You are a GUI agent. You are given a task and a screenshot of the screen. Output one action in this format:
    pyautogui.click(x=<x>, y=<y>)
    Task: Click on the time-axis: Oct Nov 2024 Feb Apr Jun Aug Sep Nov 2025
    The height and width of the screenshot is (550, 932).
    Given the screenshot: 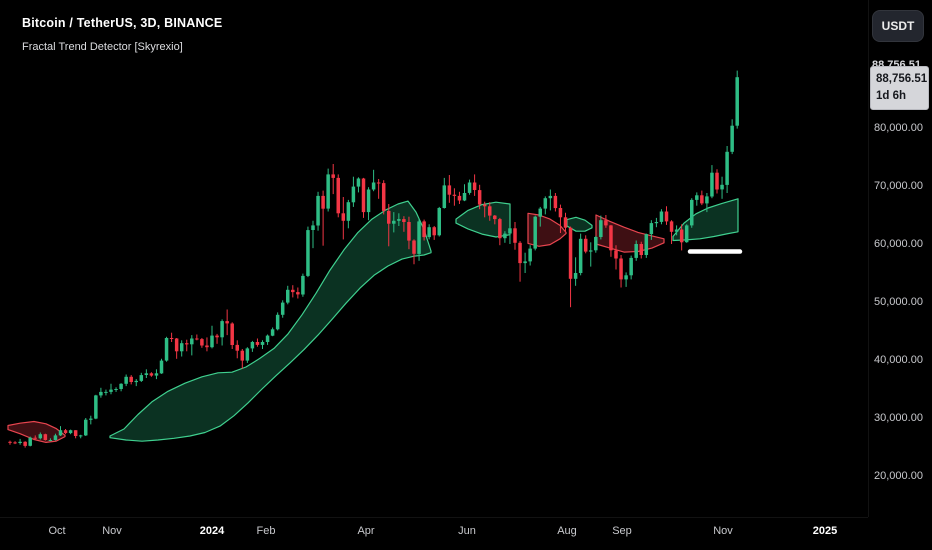 What is the action you would take?
    pyautogui.click(x=434, y=533)
    